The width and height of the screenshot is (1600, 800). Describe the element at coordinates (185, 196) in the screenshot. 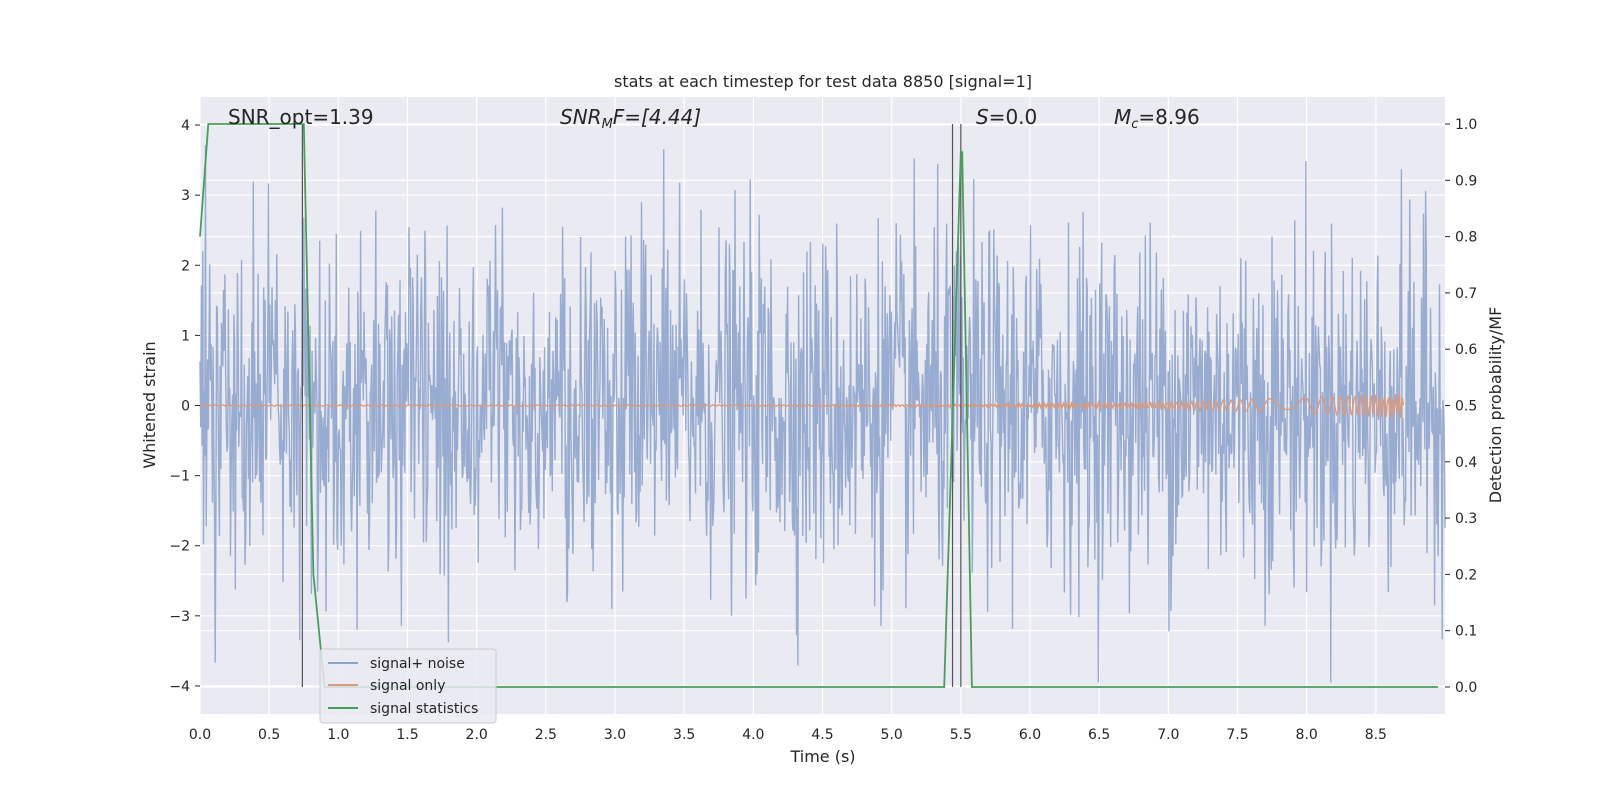

I see `y-tick-label: 3` at that location.